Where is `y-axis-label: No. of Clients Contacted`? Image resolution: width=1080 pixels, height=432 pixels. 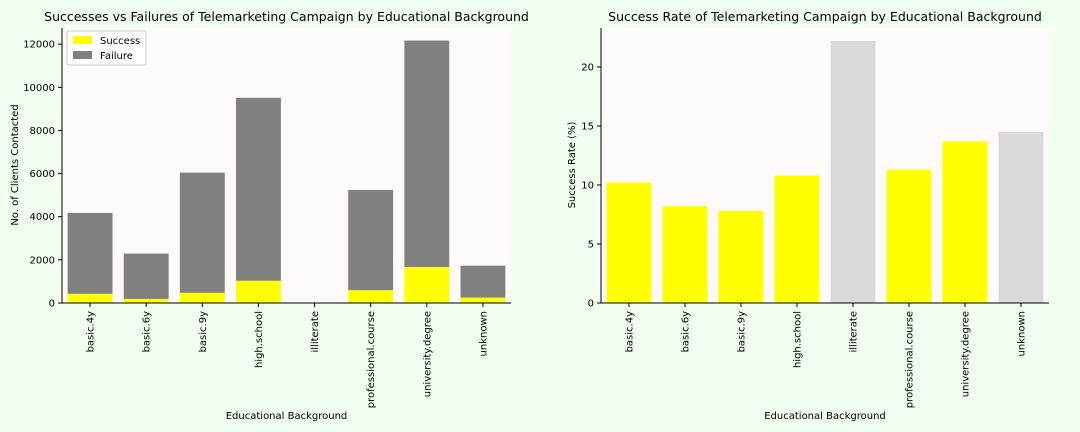 y-axis-label: No. of Clients Contacted is located at coordinates (15, 164).